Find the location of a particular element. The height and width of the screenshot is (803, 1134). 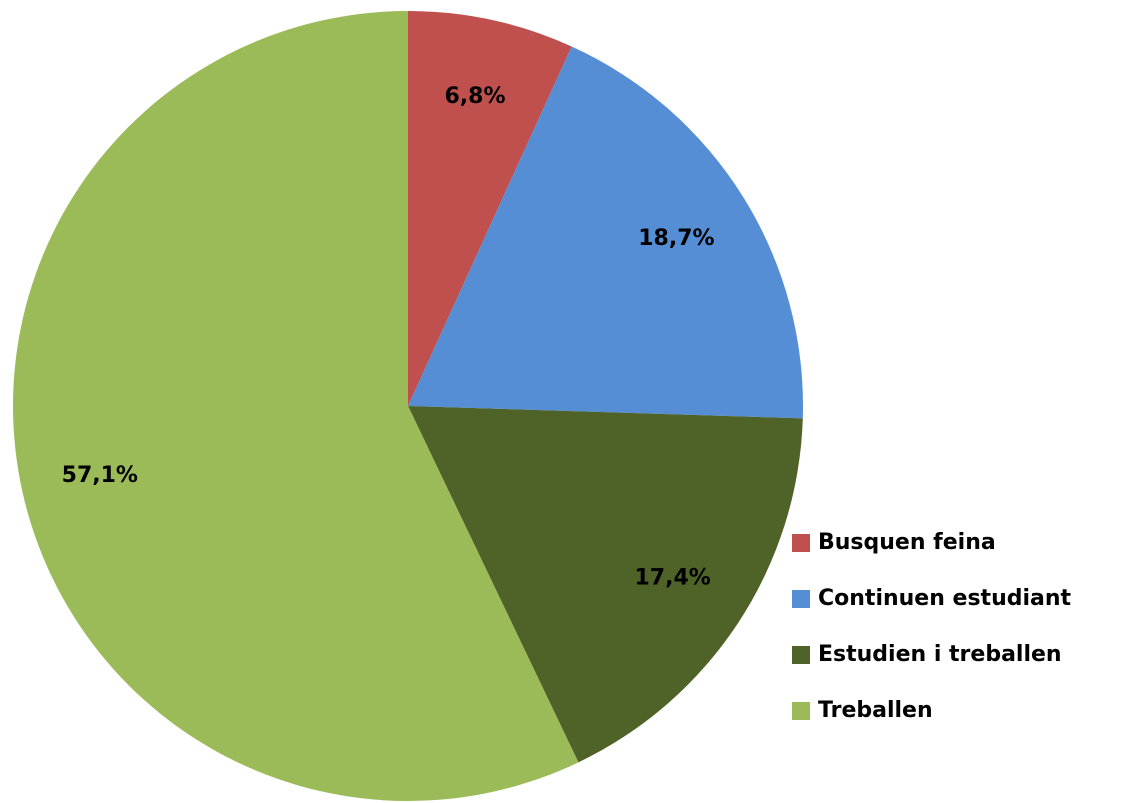

data-label: 17,4% is located at coordinates (672, 578).